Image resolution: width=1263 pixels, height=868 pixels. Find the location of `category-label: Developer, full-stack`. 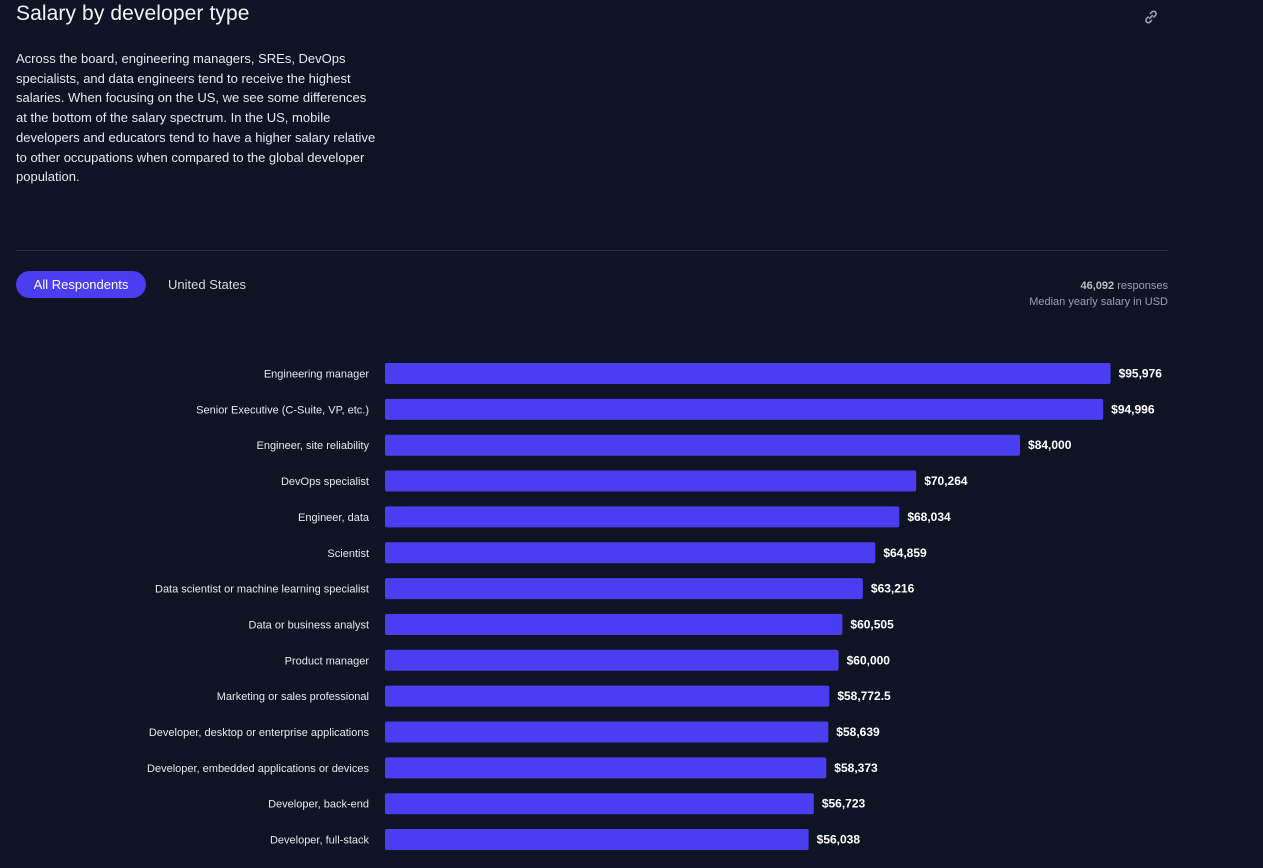

category-label: Developer, full-stack is located at coordinates (320, 841).